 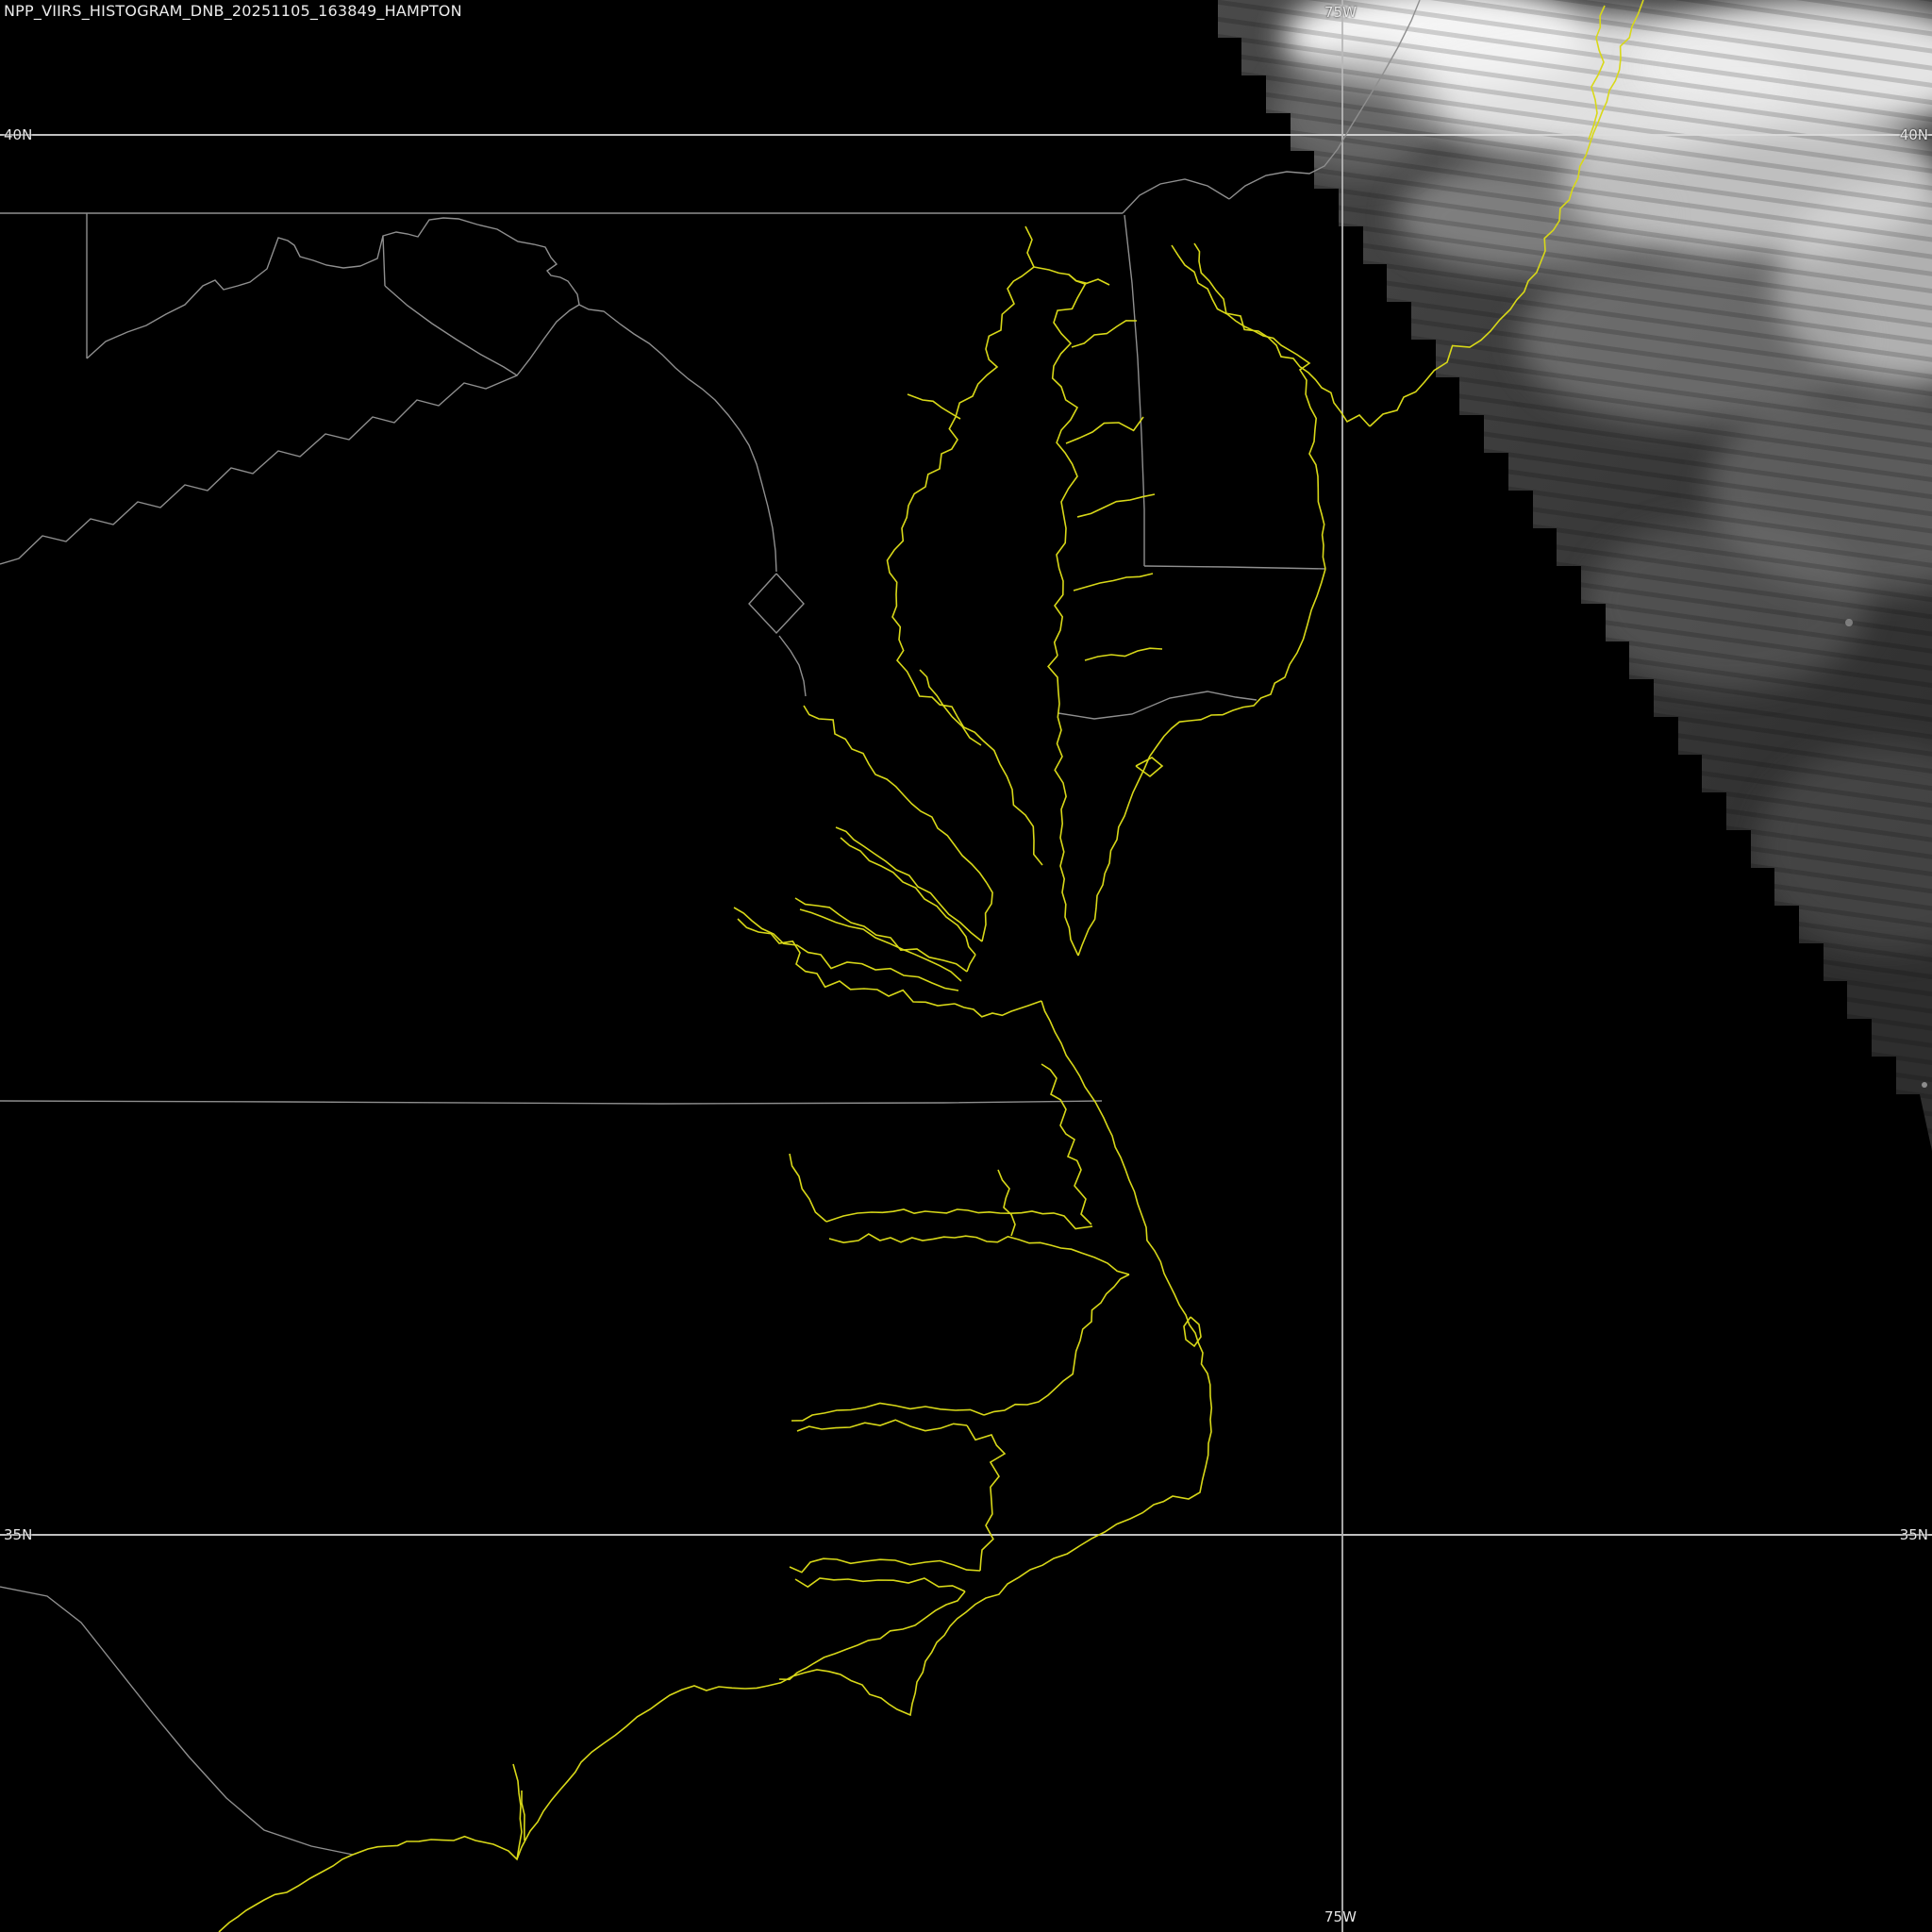 I want to click on delmarva-bayside-coast, so click(x=1063, y=806).